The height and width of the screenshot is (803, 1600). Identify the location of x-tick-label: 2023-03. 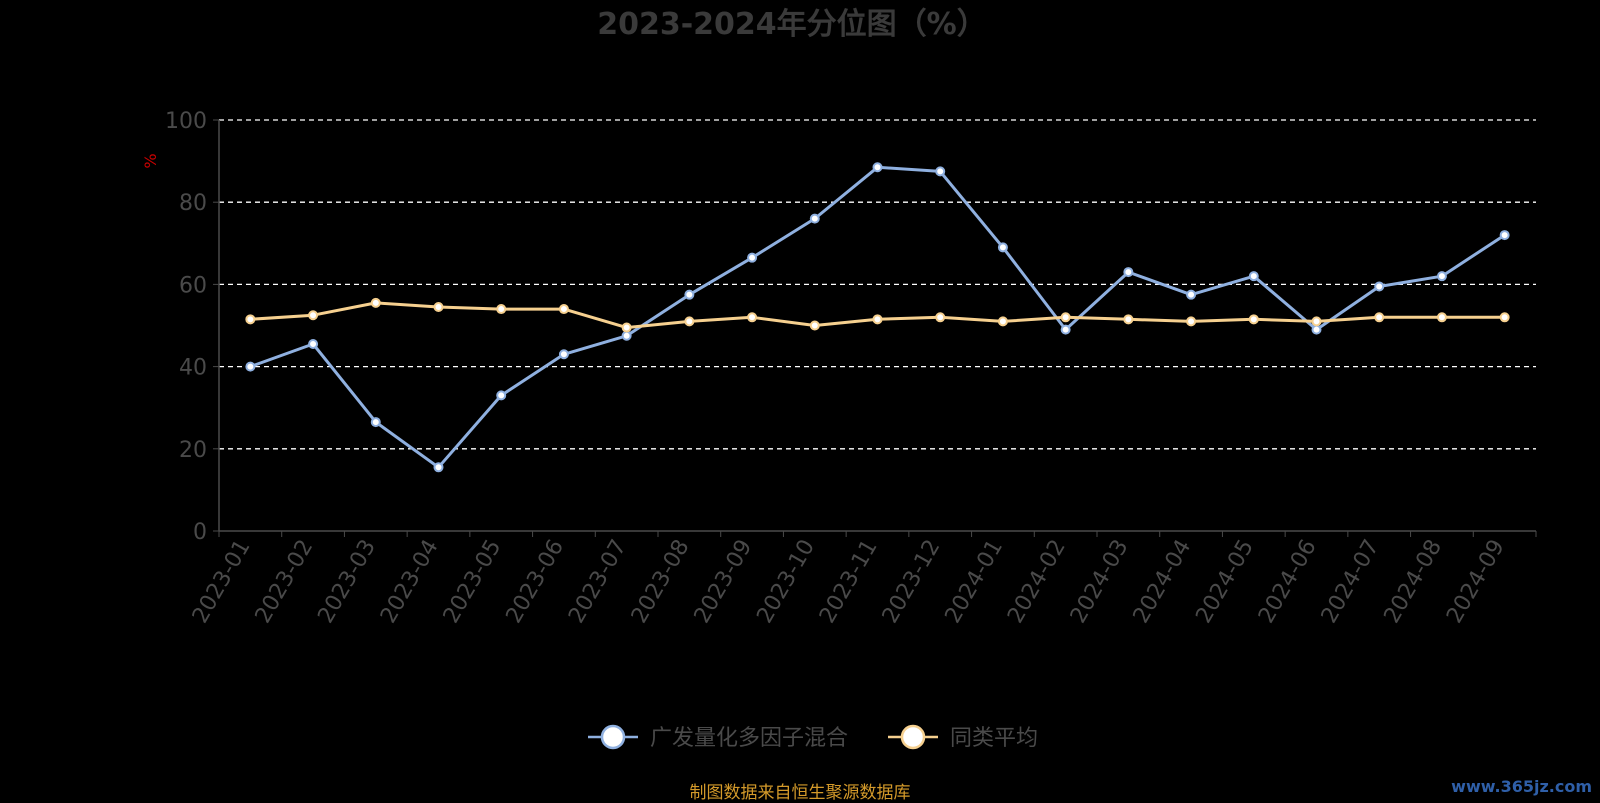
(347, 582).